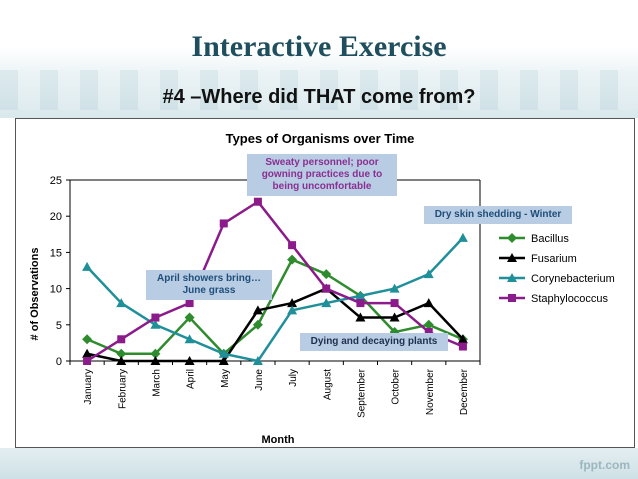 This screenshot has height=479, width=638. Describe the element at coordinates (59, 362) in the screenshot. I see `y-tick-label: 0` at that location.